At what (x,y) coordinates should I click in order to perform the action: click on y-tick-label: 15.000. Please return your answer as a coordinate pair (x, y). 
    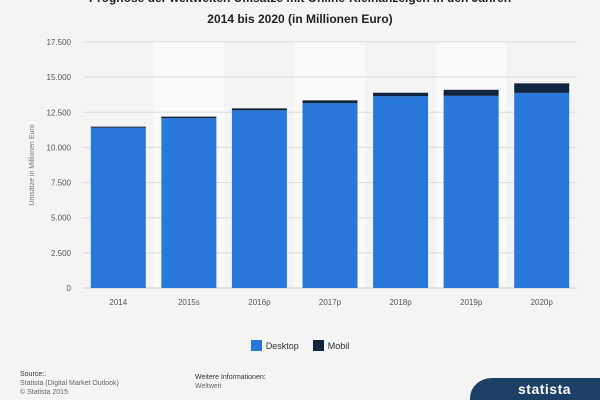
    Looking at the image, I should click on (59, 77).